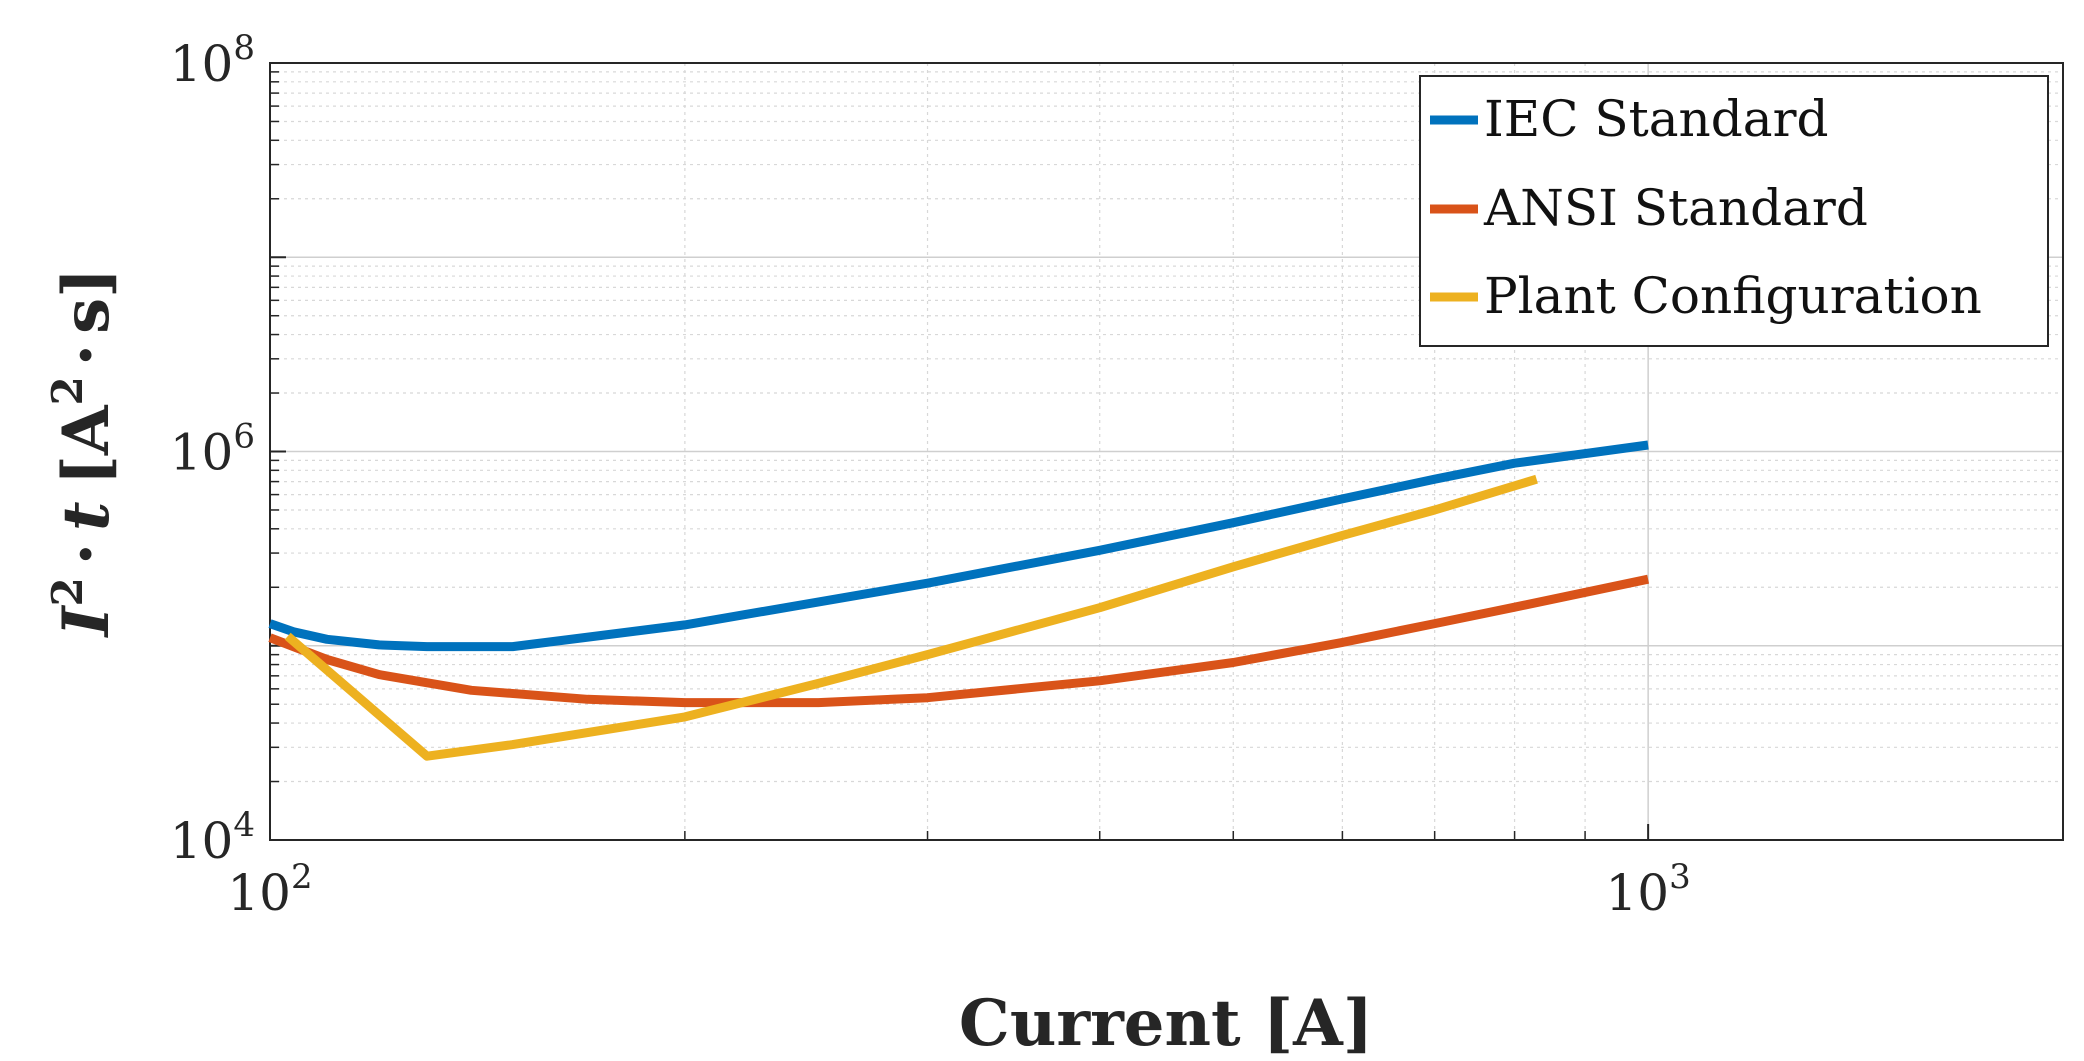  I want to click on y-axis-title-time-symbol: t, so click(86, 516).